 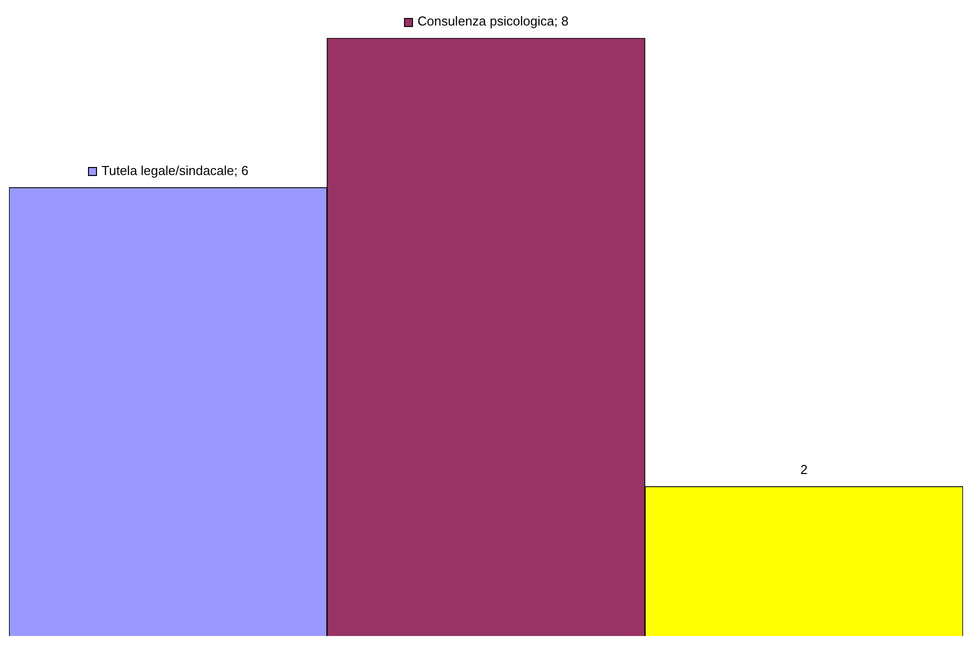 I want to click on data-label: ; 6, so click(x=241, y=170).